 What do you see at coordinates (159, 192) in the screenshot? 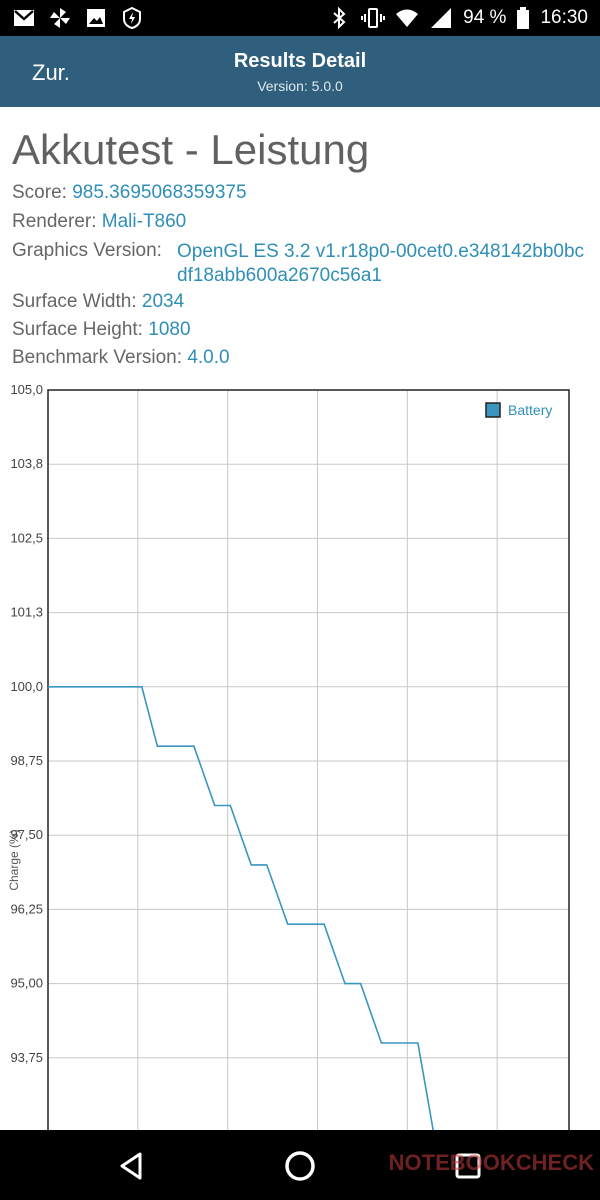
I see `score-value: 985.3695068359375` at bounding box center [159, 192].